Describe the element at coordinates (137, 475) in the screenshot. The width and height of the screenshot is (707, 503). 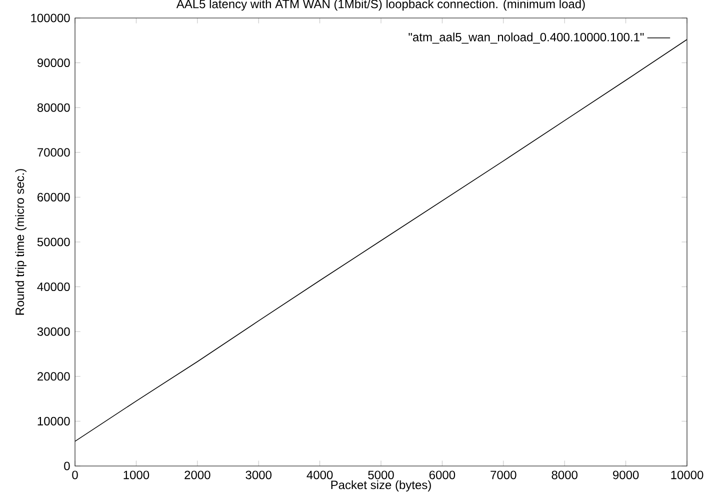
I see `x-tick-label: 1000` at that location.